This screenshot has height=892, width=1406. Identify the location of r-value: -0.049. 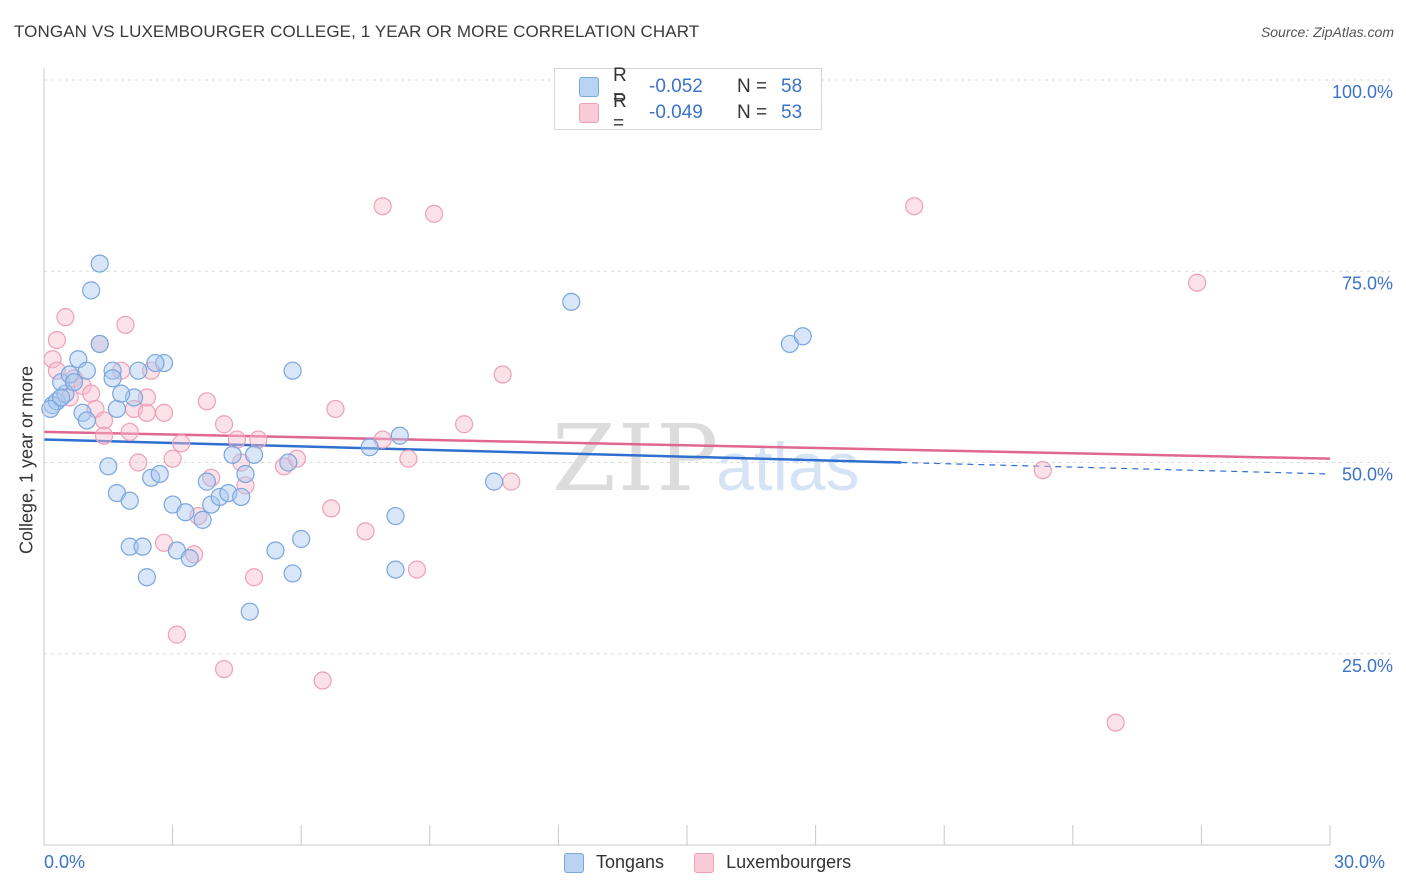
(676, 112).